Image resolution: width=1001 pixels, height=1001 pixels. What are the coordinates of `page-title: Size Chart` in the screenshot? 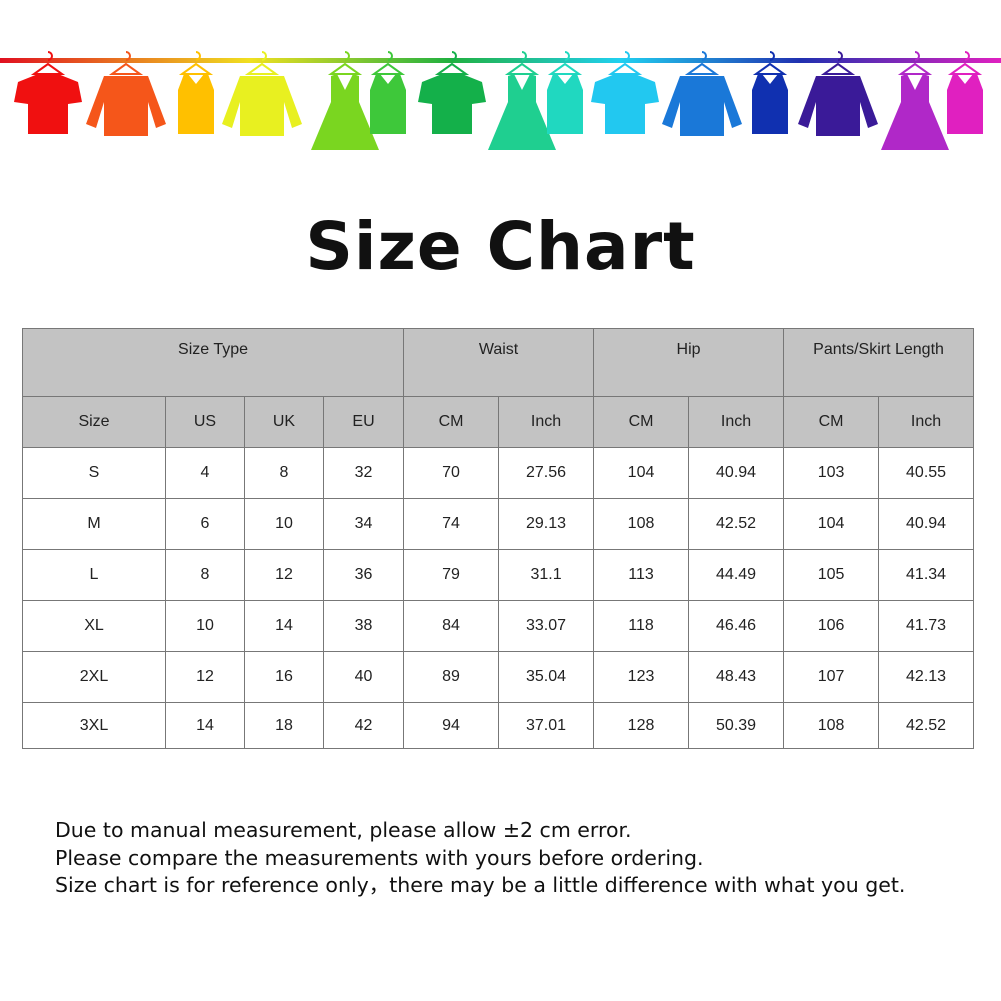 It's located at (500, 246).